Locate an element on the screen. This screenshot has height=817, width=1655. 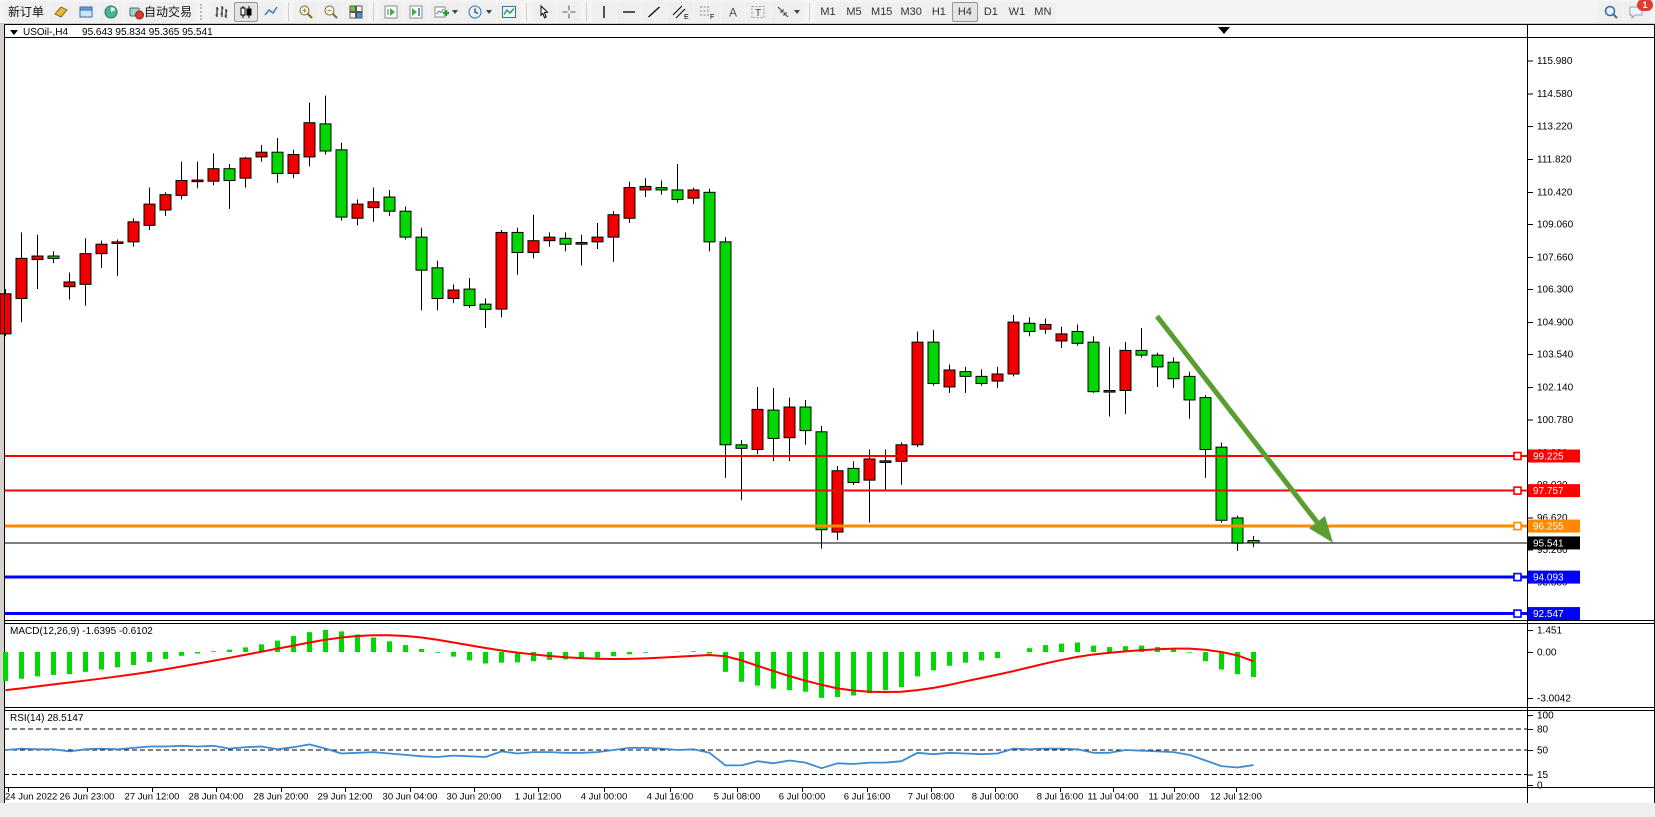
chart-line-button is located at coordinates (271, 11).